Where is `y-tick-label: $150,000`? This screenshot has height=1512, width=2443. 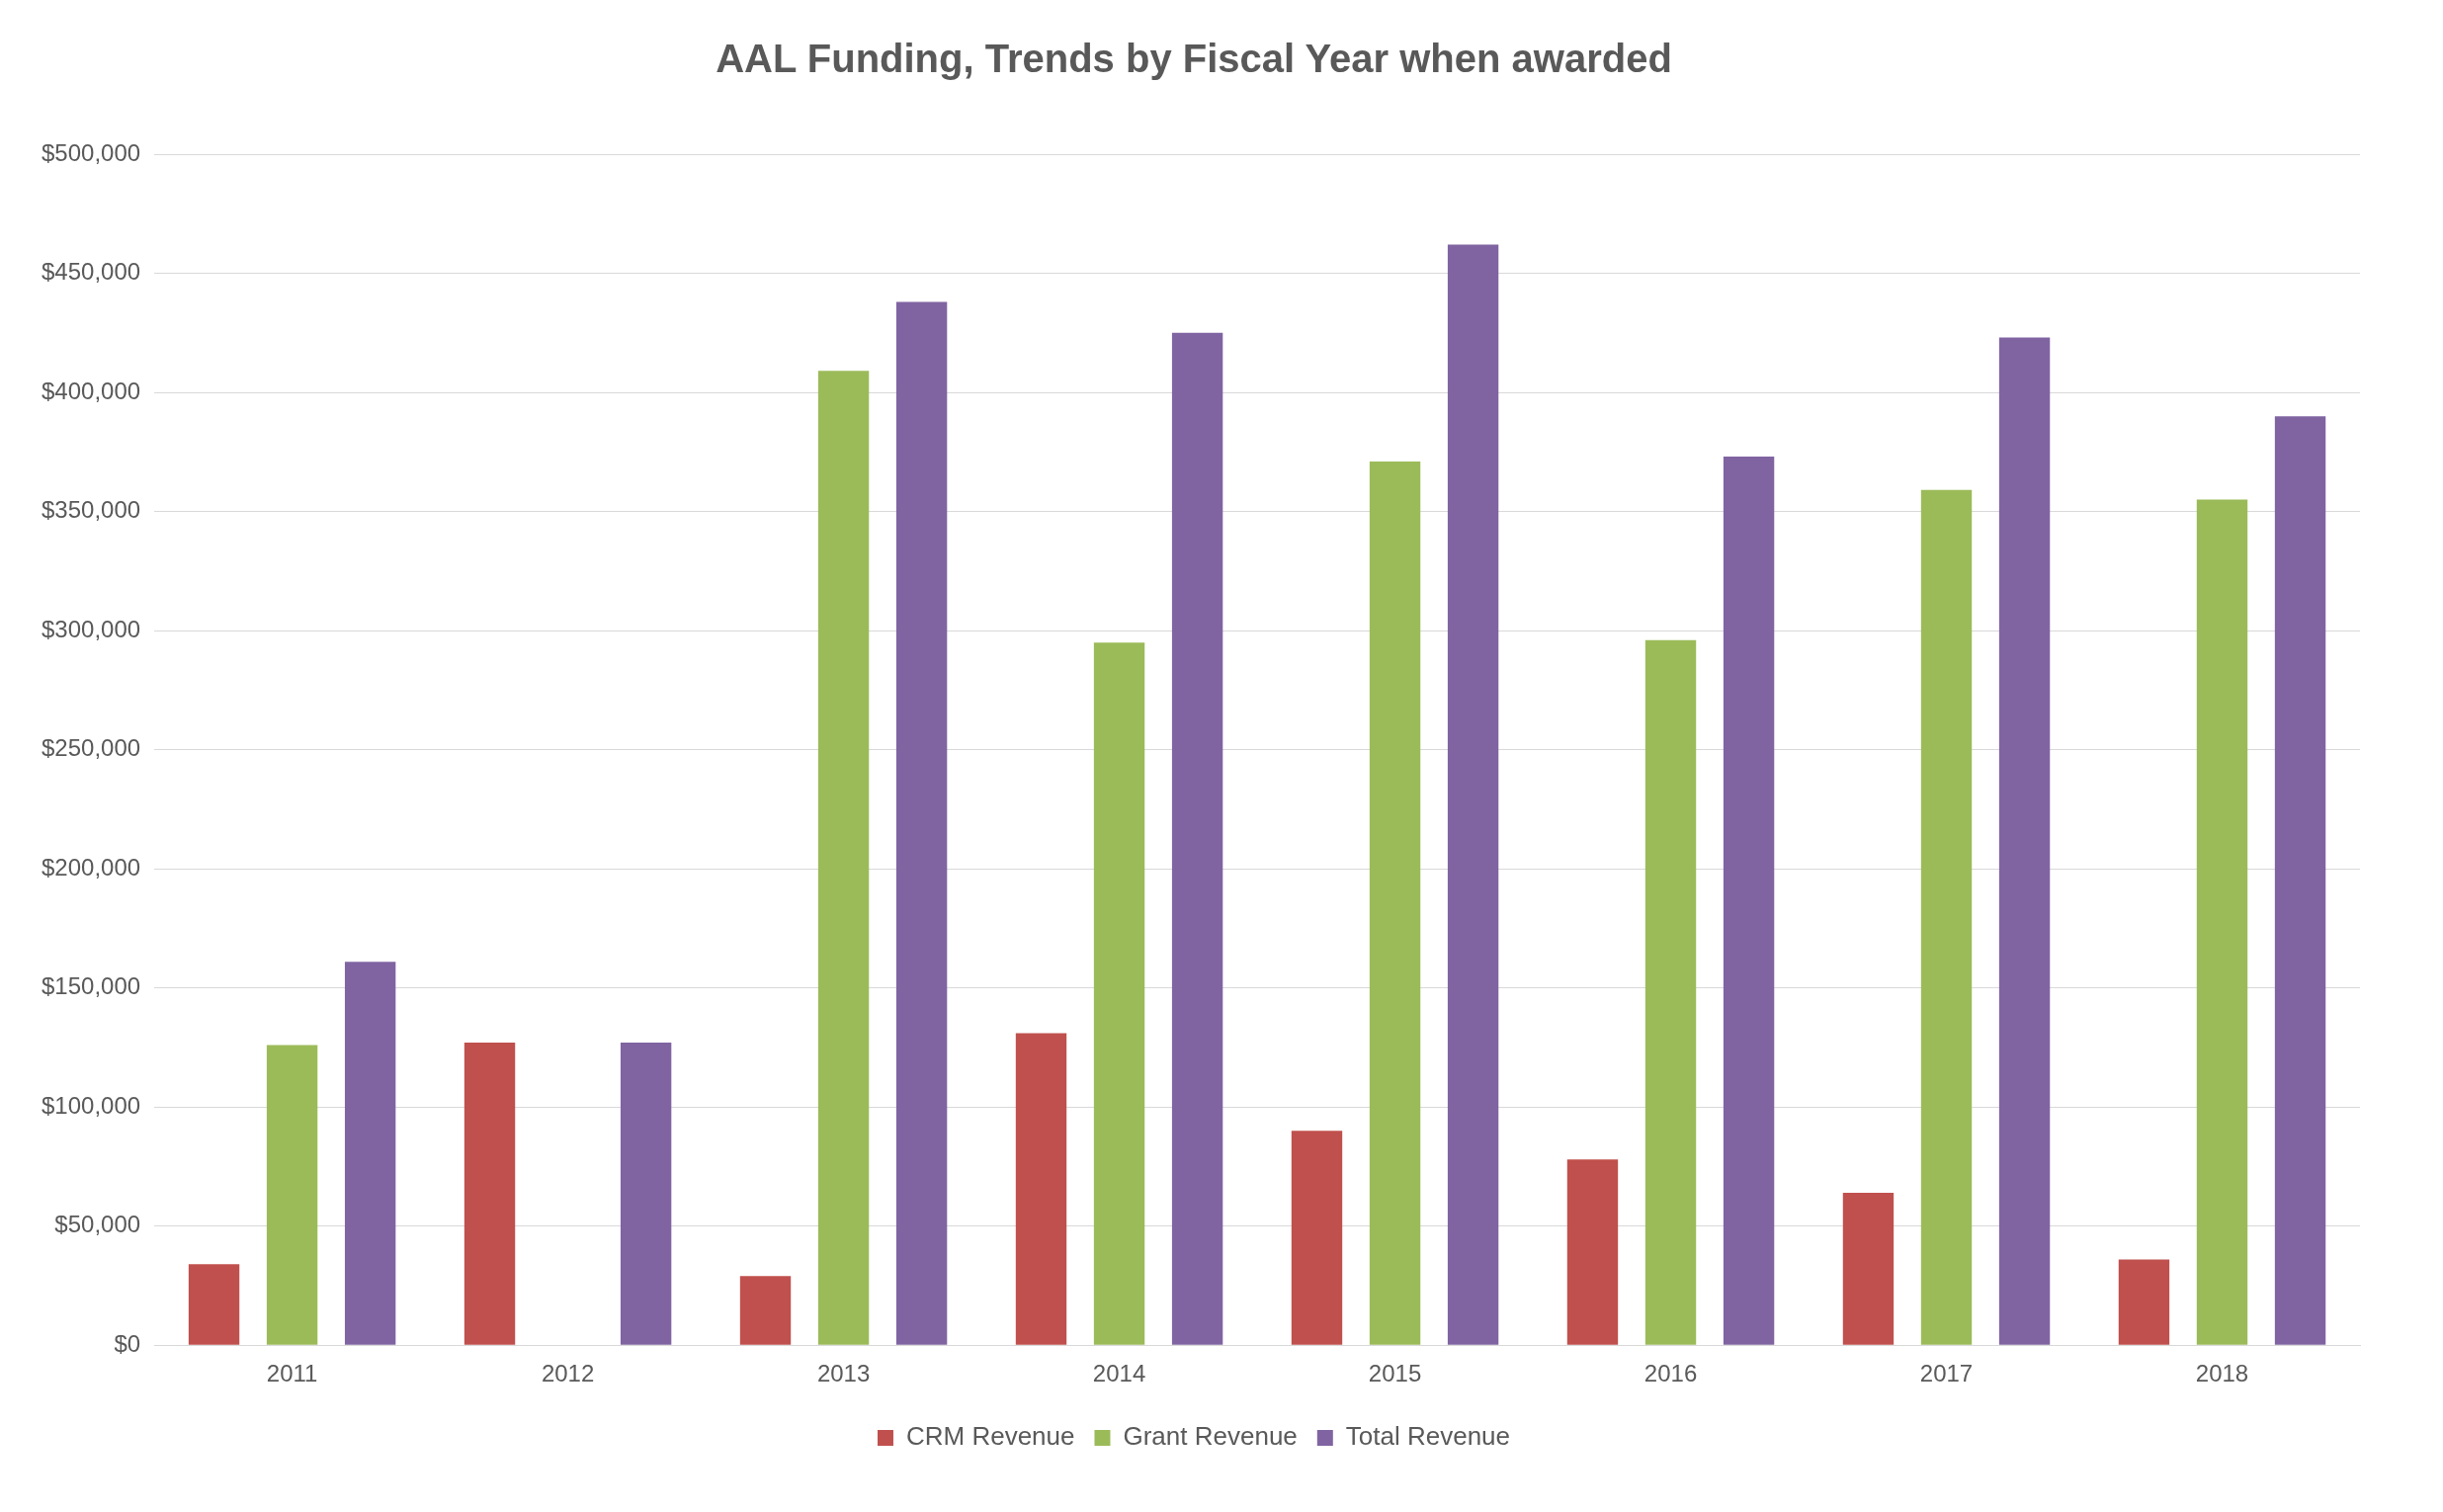
y-tick-label: $150,000 is located at coordinates (91, 986).